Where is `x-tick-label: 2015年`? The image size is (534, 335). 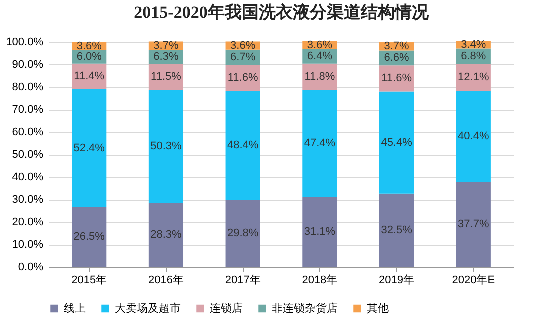 x-tick-label: 2015年 is located at coordinates (90, 280).